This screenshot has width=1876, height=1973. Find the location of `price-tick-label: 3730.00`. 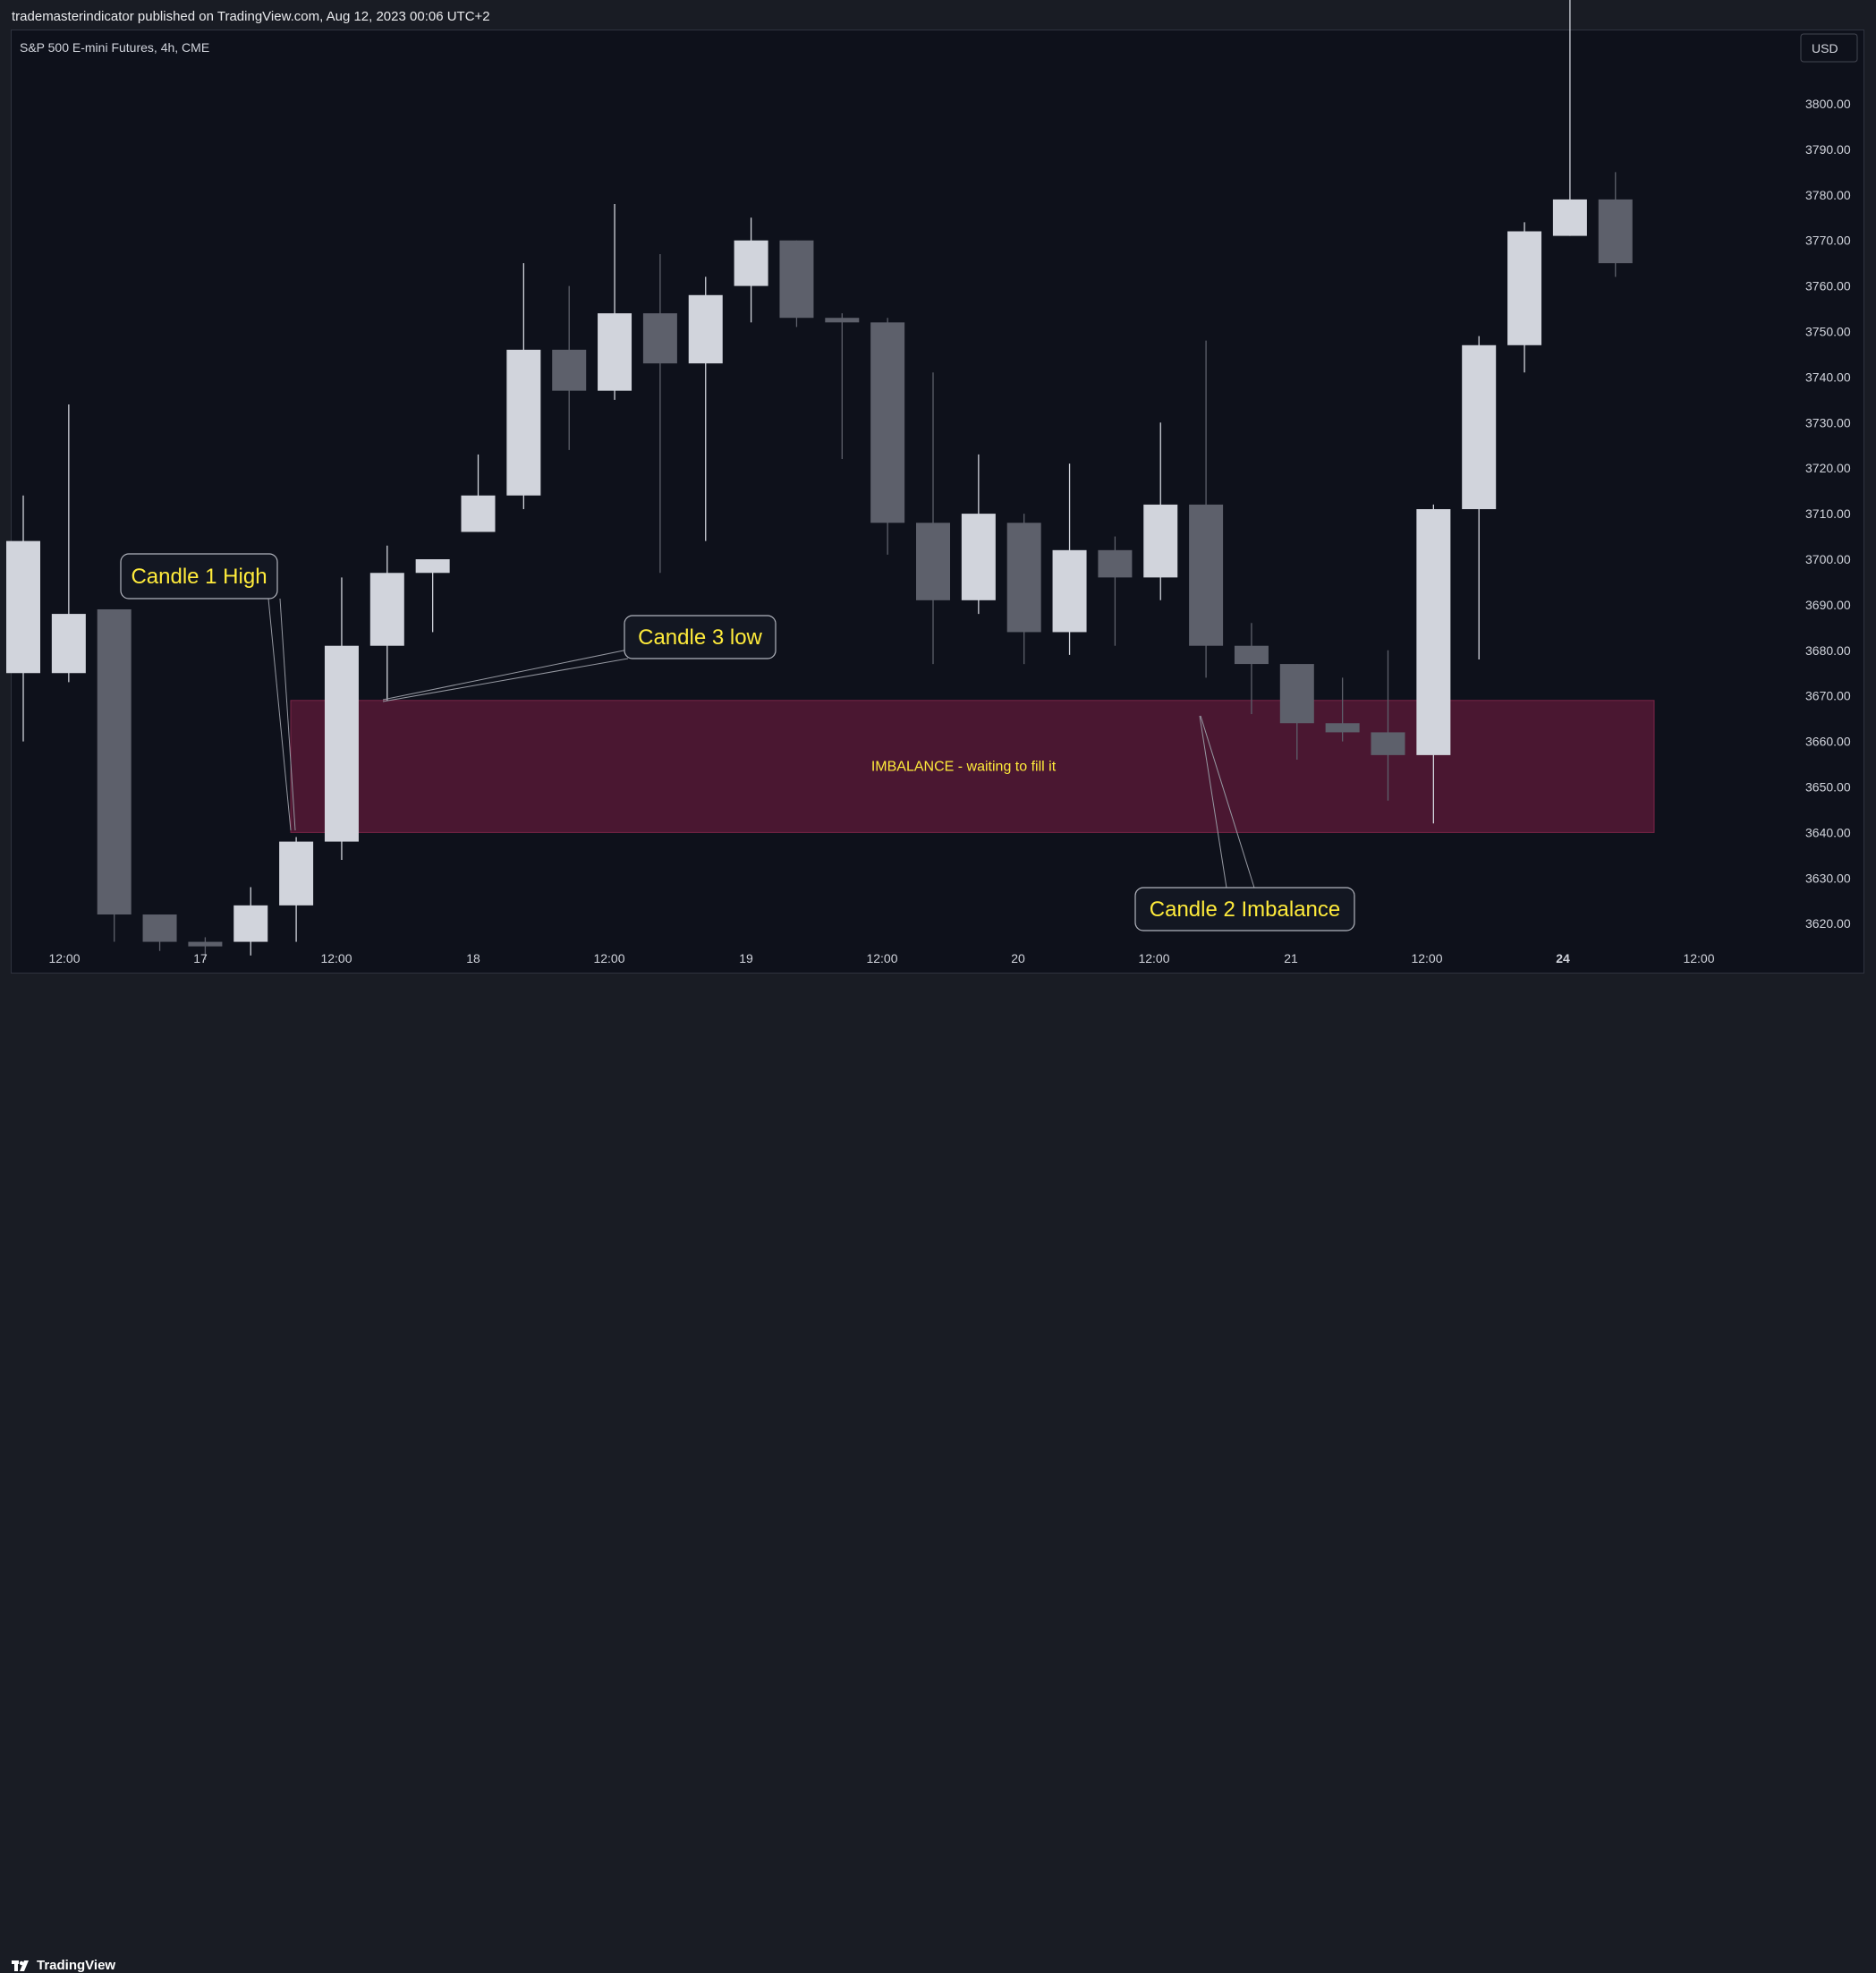

price-tick-label: 3730.00 is located at coordinates (1828, 422).